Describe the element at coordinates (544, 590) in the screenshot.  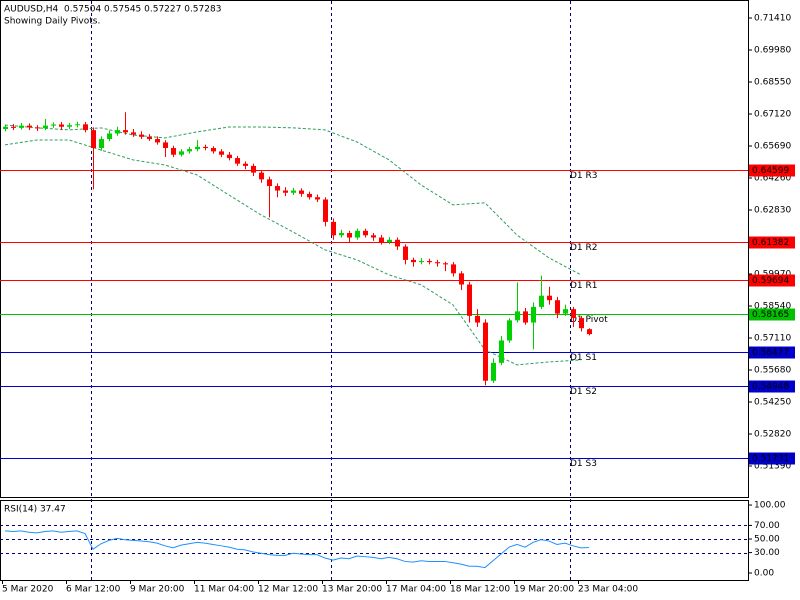
I see `x-tick-label: 19 Mar 20:00` at that location.